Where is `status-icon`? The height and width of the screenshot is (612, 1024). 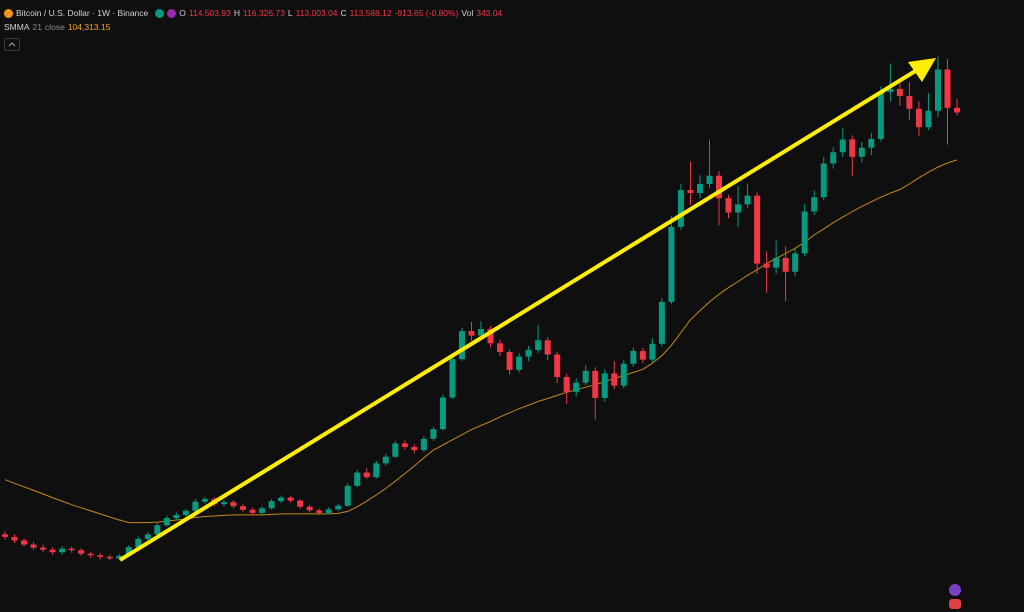
status-icon is located at coordinates (160, 13).